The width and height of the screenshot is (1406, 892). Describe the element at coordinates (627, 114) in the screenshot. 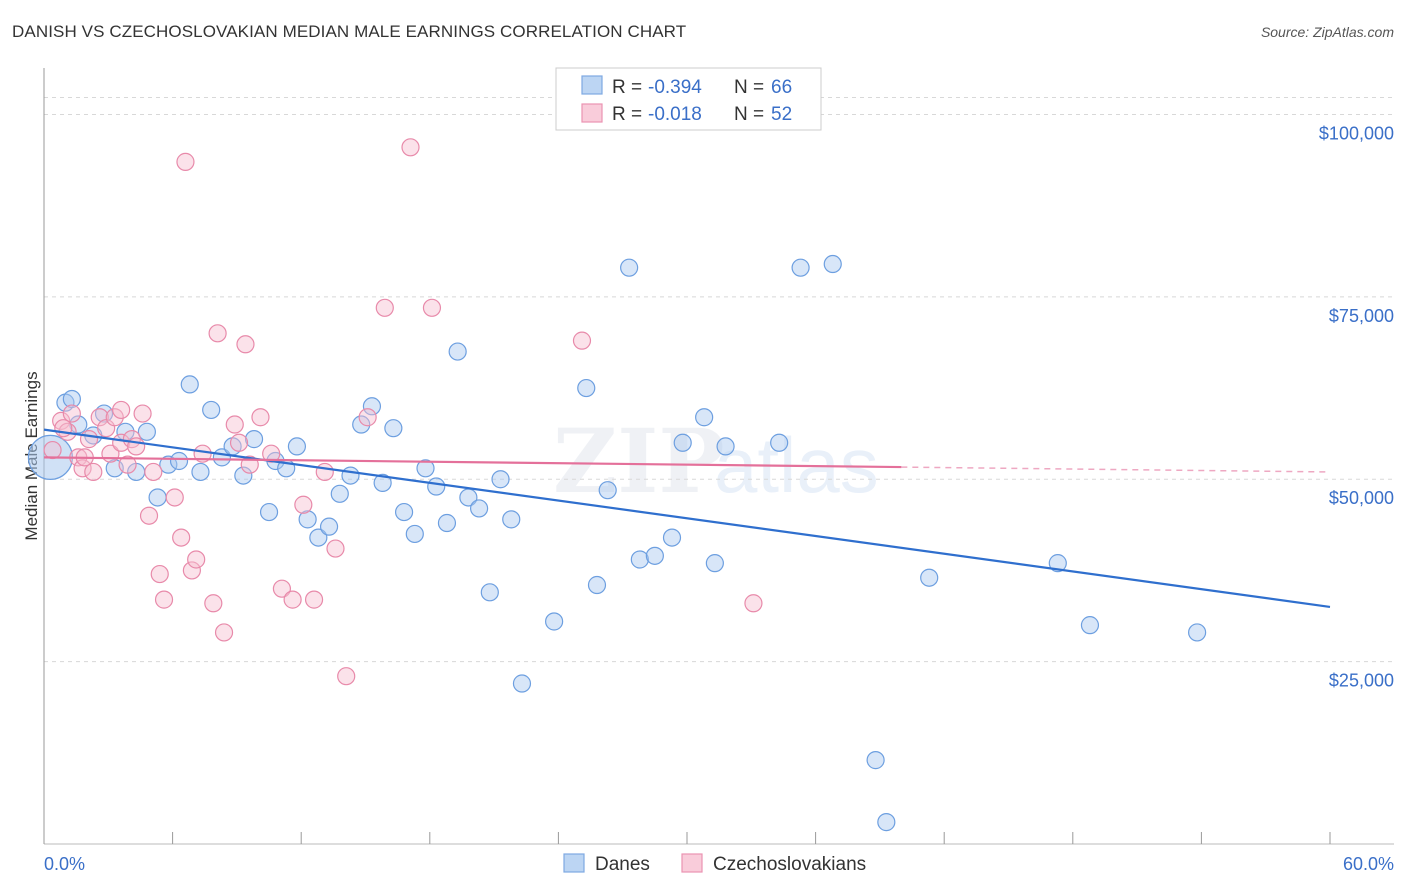

I see `legend-r-label-czech: R =` at that location.